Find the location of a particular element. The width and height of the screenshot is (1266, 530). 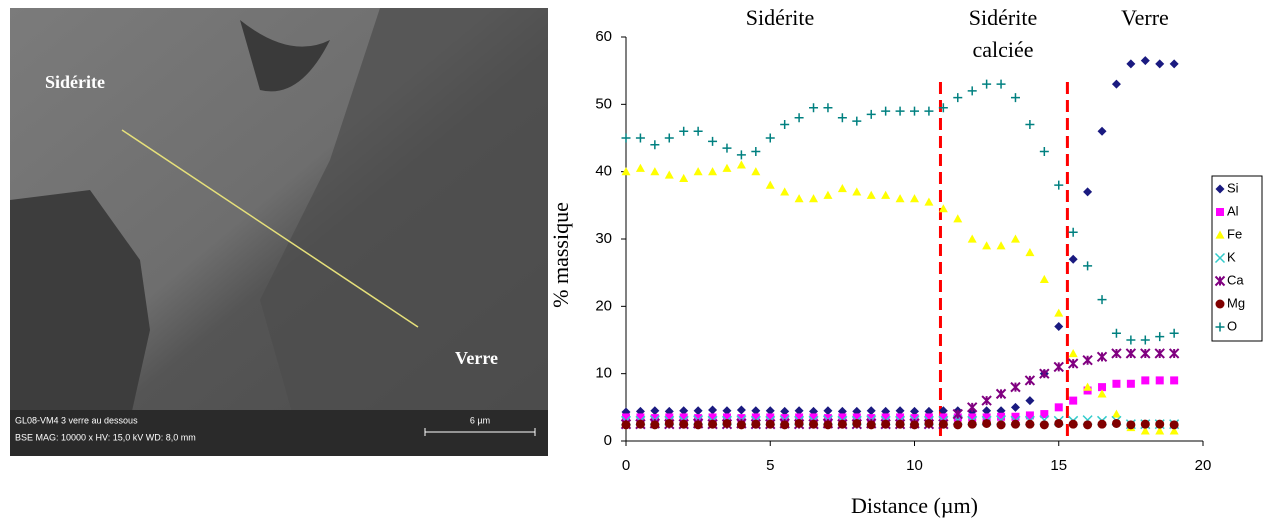

series is located at coordinates (900, 399).